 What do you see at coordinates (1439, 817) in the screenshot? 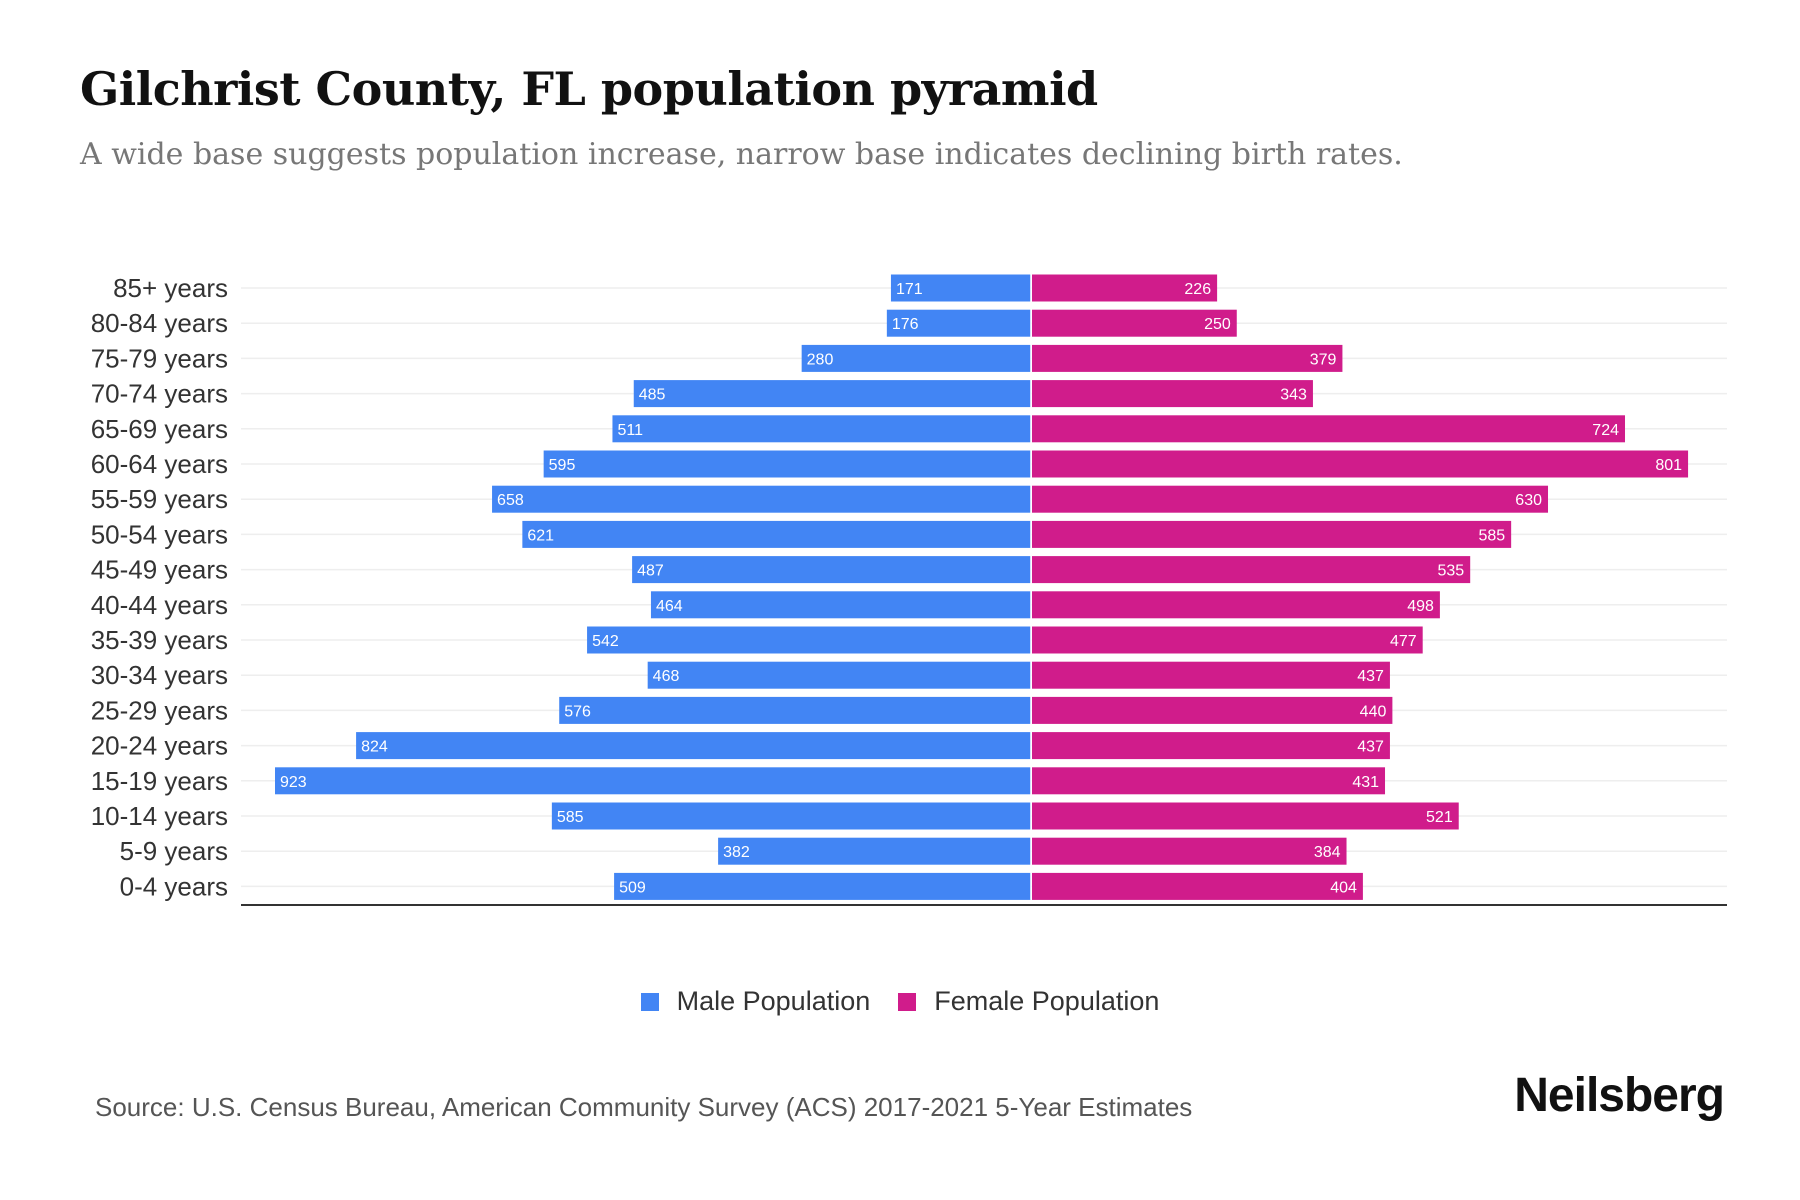
I see `female-value-label: 521` at bounding box center [1439, 817].